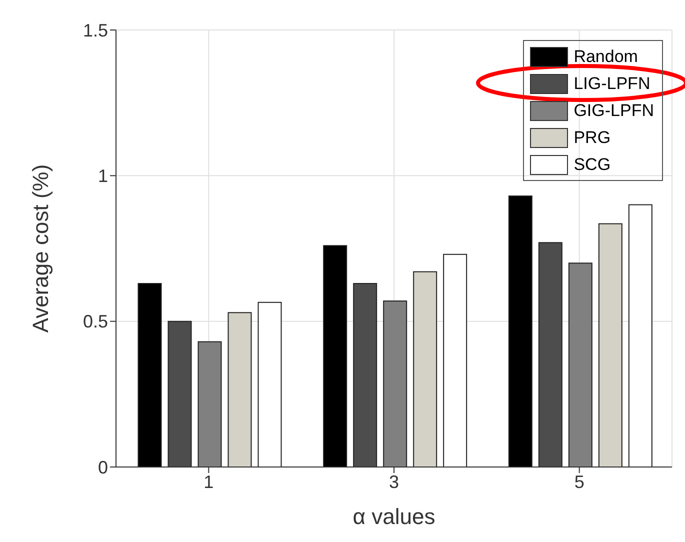 This screenshot has width=685, height=542. I want to click on x-tick-label: 5, so click(579, 482).